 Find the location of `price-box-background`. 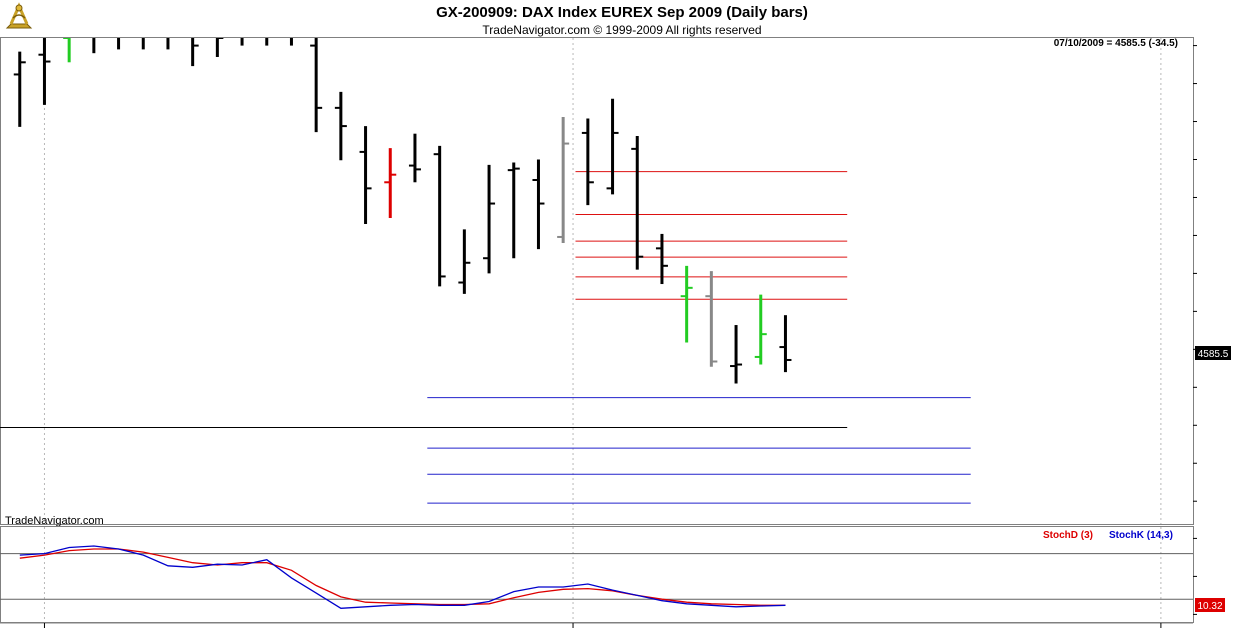

price-box-background is located at coordinates (1213, 353).